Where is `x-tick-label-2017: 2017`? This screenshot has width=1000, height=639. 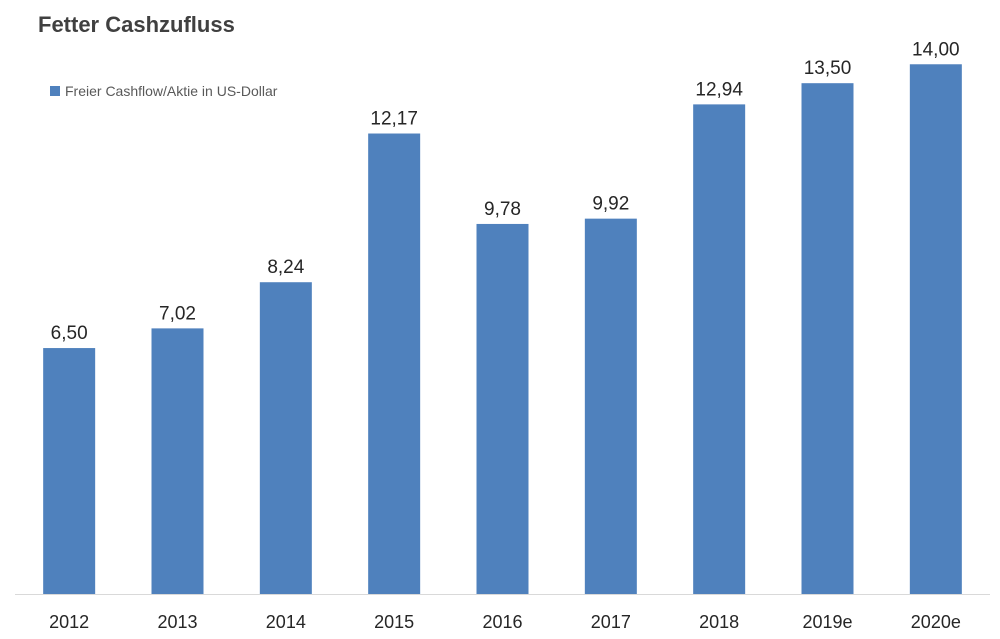 x-tick-label-2017: 2017 is located at coordinates (611, 622).